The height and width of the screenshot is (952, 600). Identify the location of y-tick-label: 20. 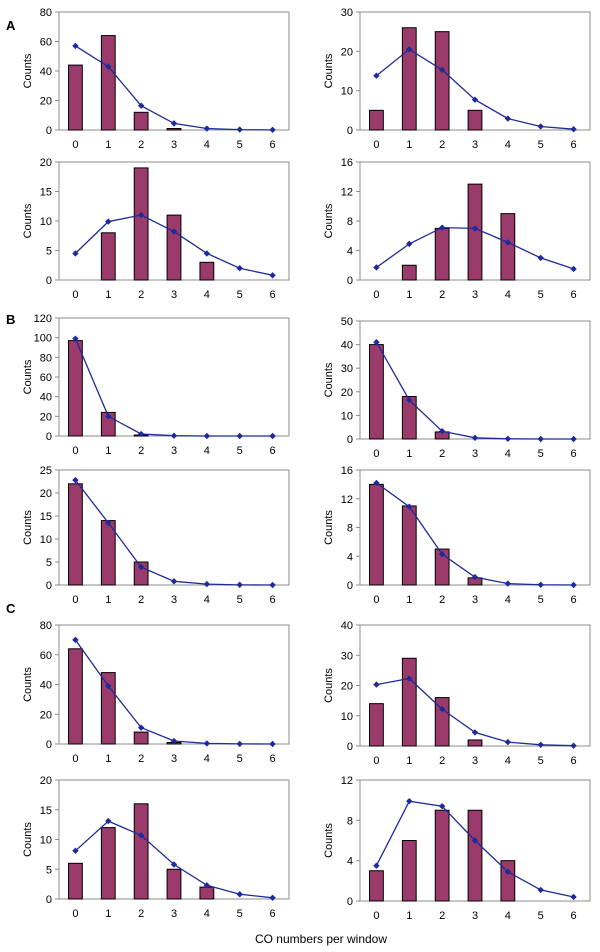
(46, 494).